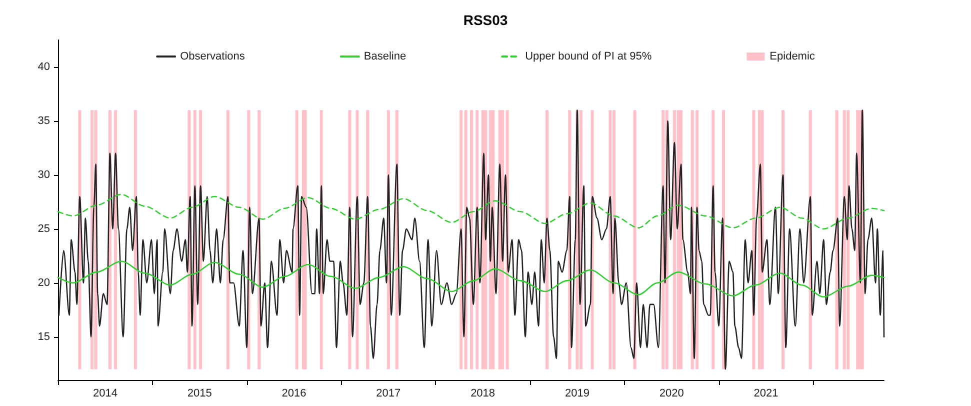 This screenshot has width=971, height=406. I want to click on x-tick-label: 2019, so click(577, 394).